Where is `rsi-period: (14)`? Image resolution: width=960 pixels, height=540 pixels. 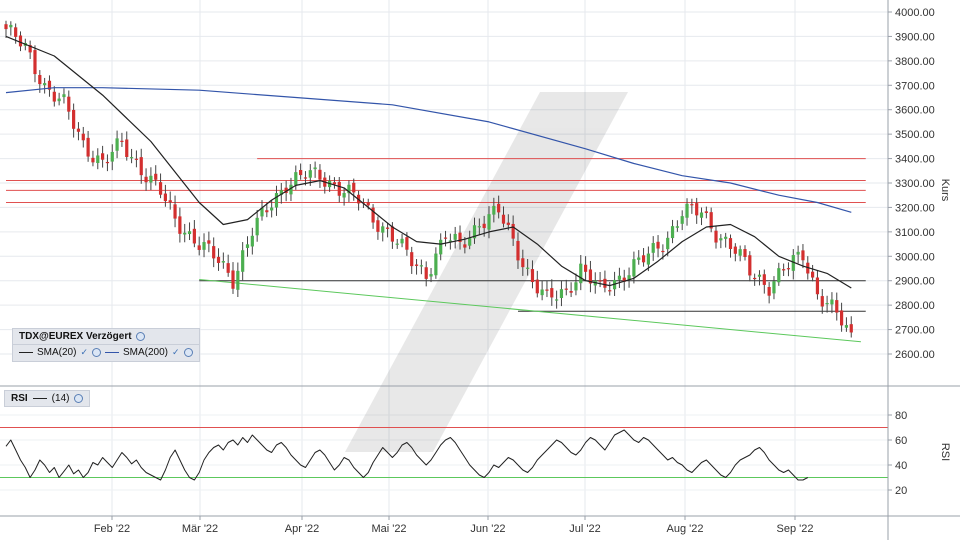
rsi-period: (14) is located at coordinates (60, 398).